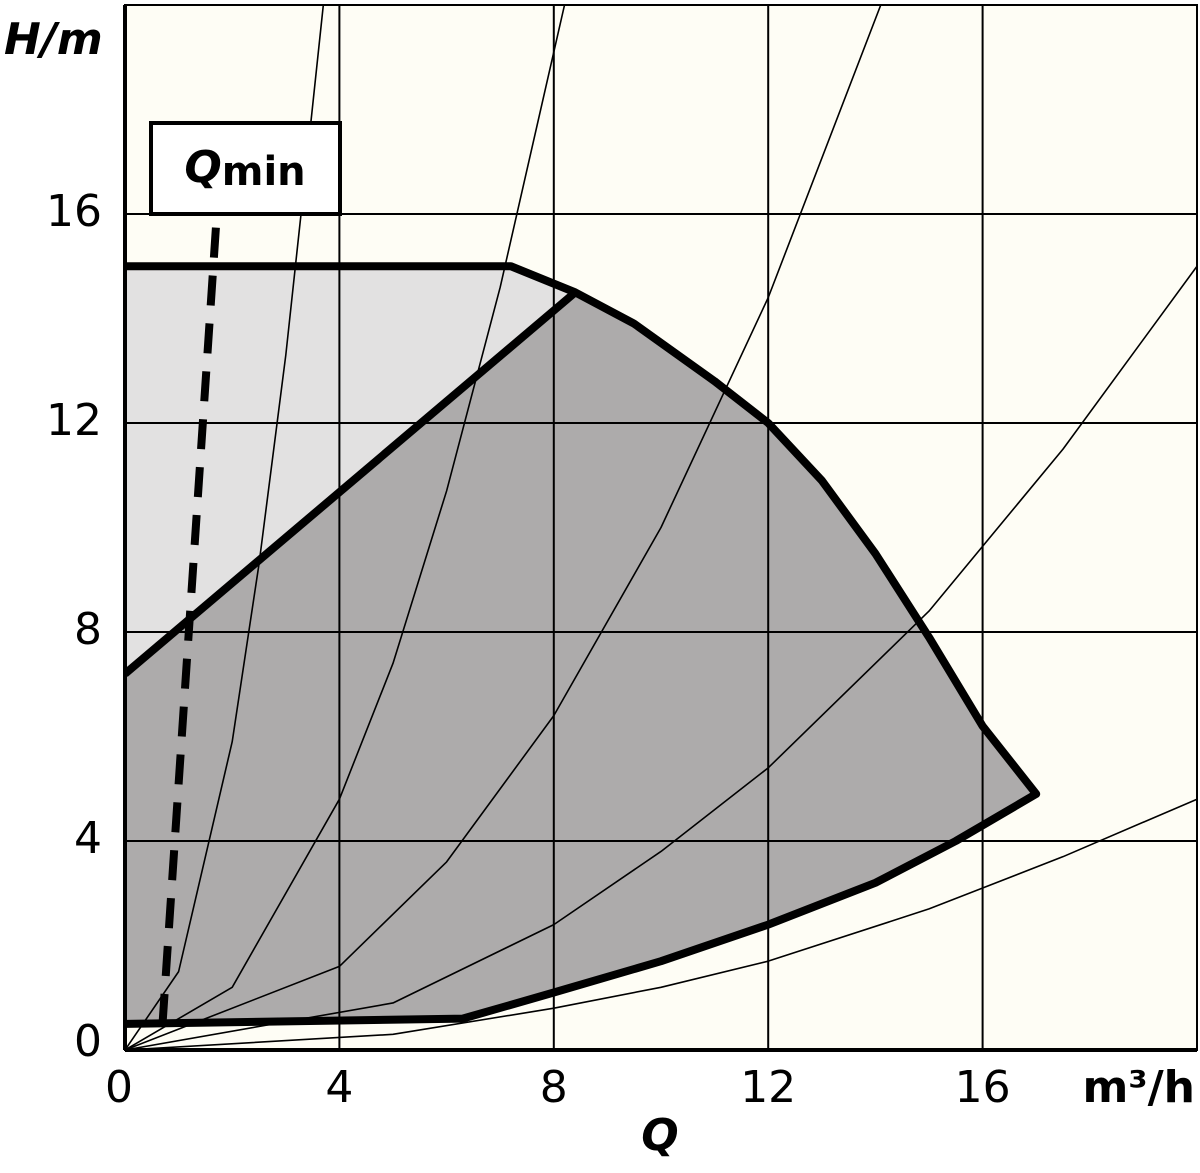  What do you see at coordinates (339, 1087) in the screenshot?
I see `x-tick-label: 4` at bounding box center [339, 1087].